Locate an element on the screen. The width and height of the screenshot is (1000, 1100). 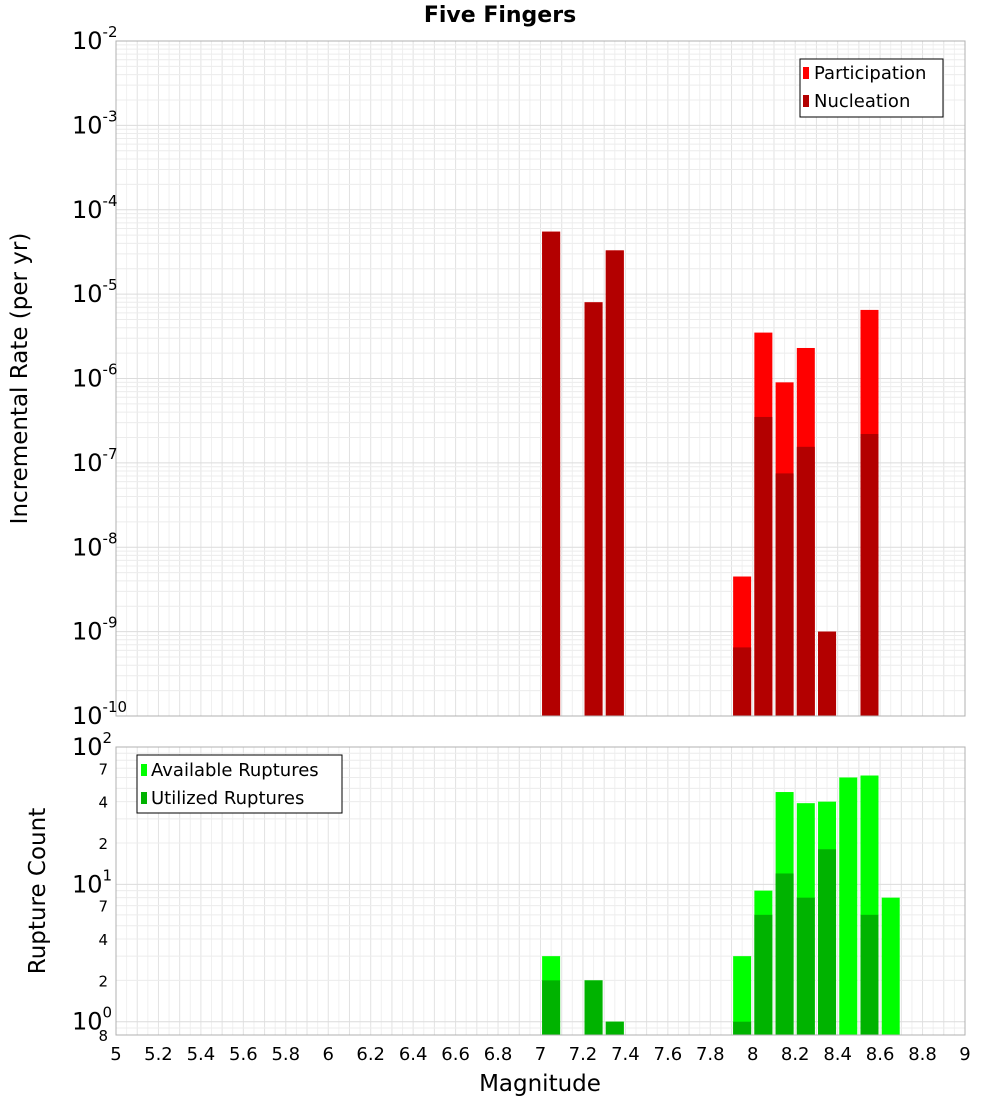
bottom-y-axis-label: Rupture Count is located at coordinates (38, 891).